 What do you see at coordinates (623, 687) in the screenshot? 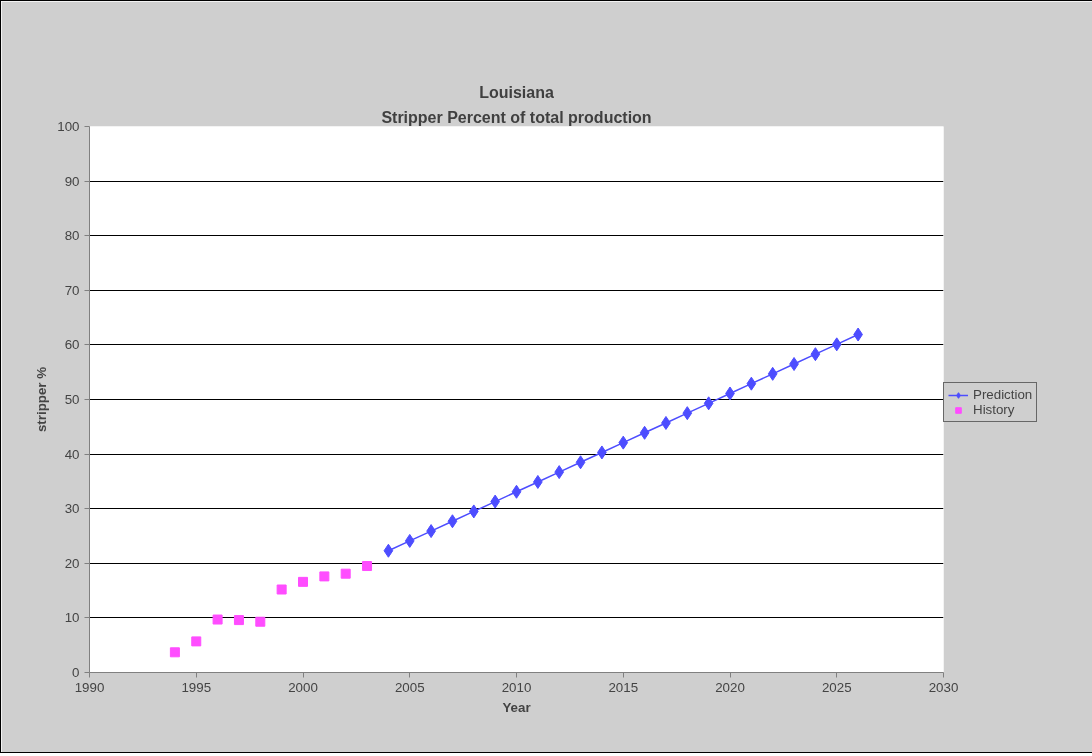
I see `x-tick-label: 2015` at bounding box center [623, 687].